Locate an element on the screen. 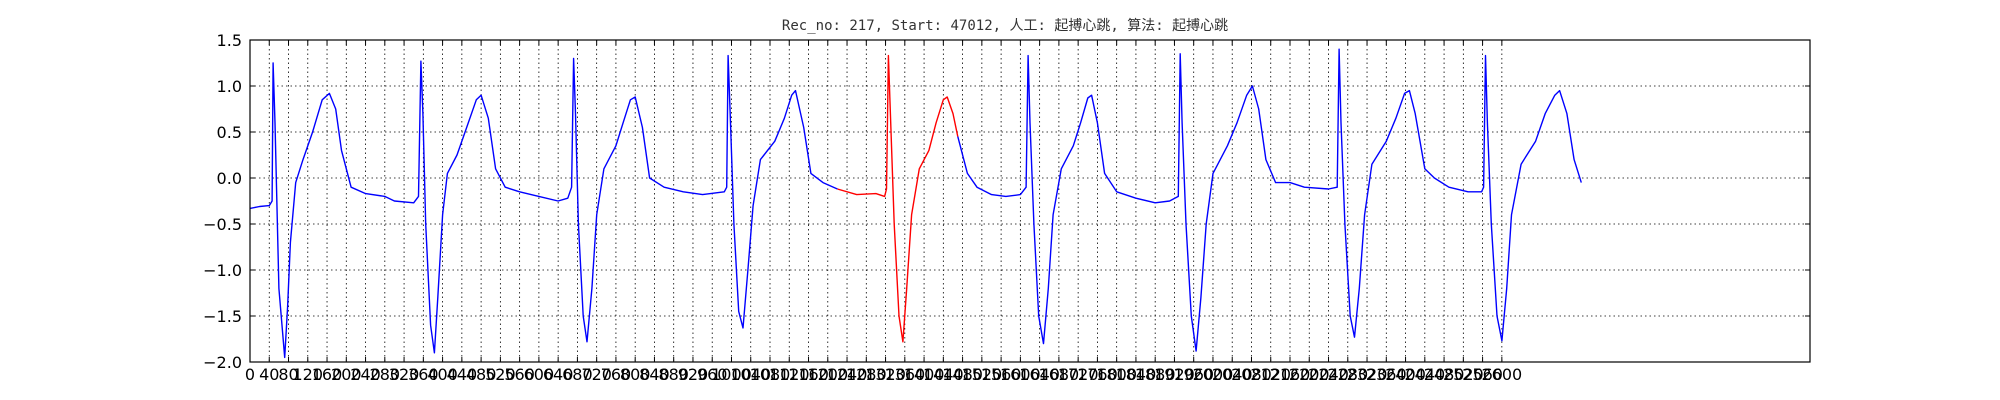 The image size is (2000, 400). x-tick-label: 1960 is located at coordinates (1193, 374).